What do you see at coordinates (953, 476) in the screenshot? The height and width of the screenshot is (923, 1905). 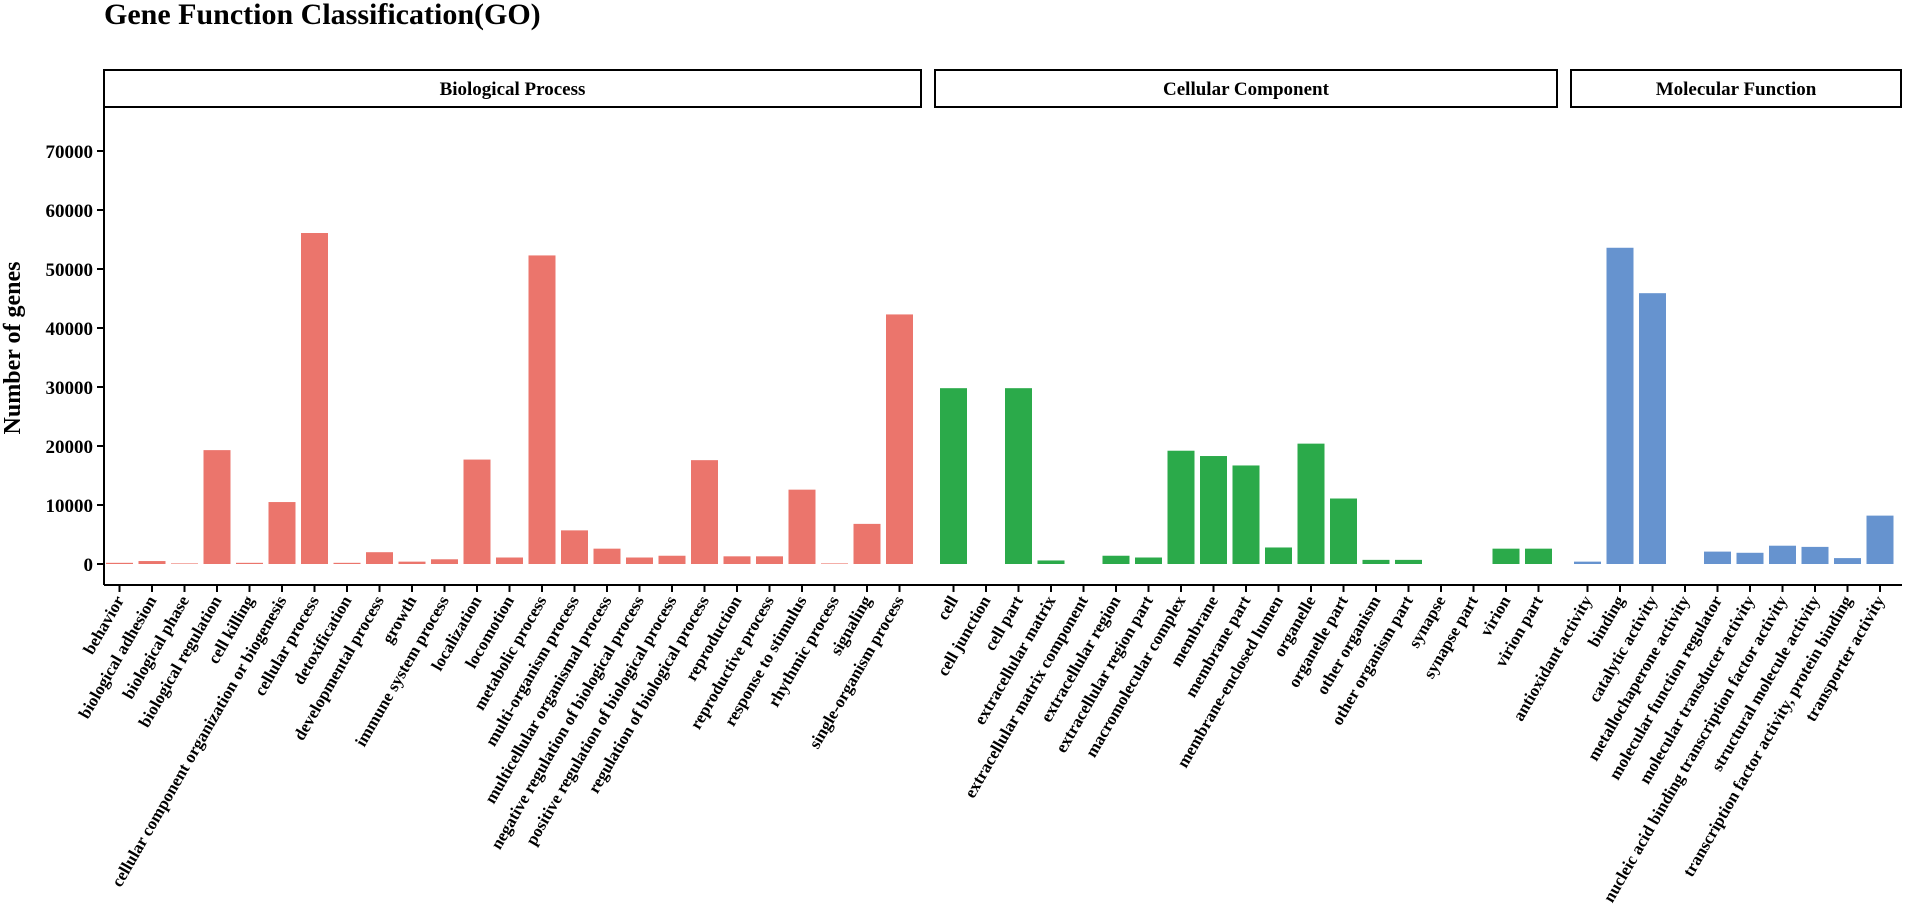 I see `bar-cell` at bounding box center [953, 476].